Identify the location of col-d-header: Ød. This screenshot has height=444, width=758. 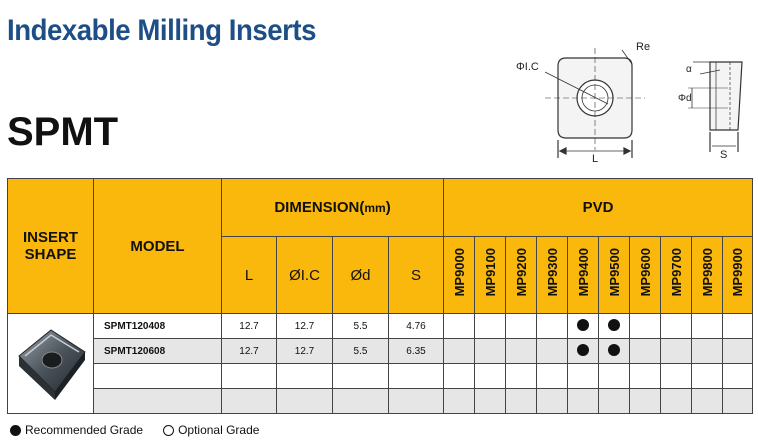
(360, 275).